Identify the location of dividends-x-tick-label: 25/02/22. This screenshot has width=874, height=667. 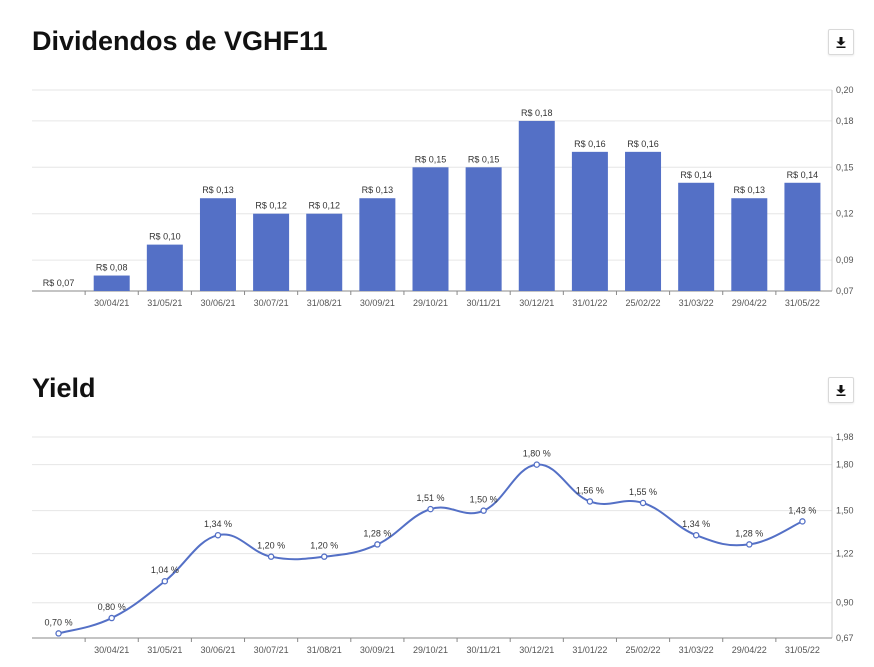
(643, 303).